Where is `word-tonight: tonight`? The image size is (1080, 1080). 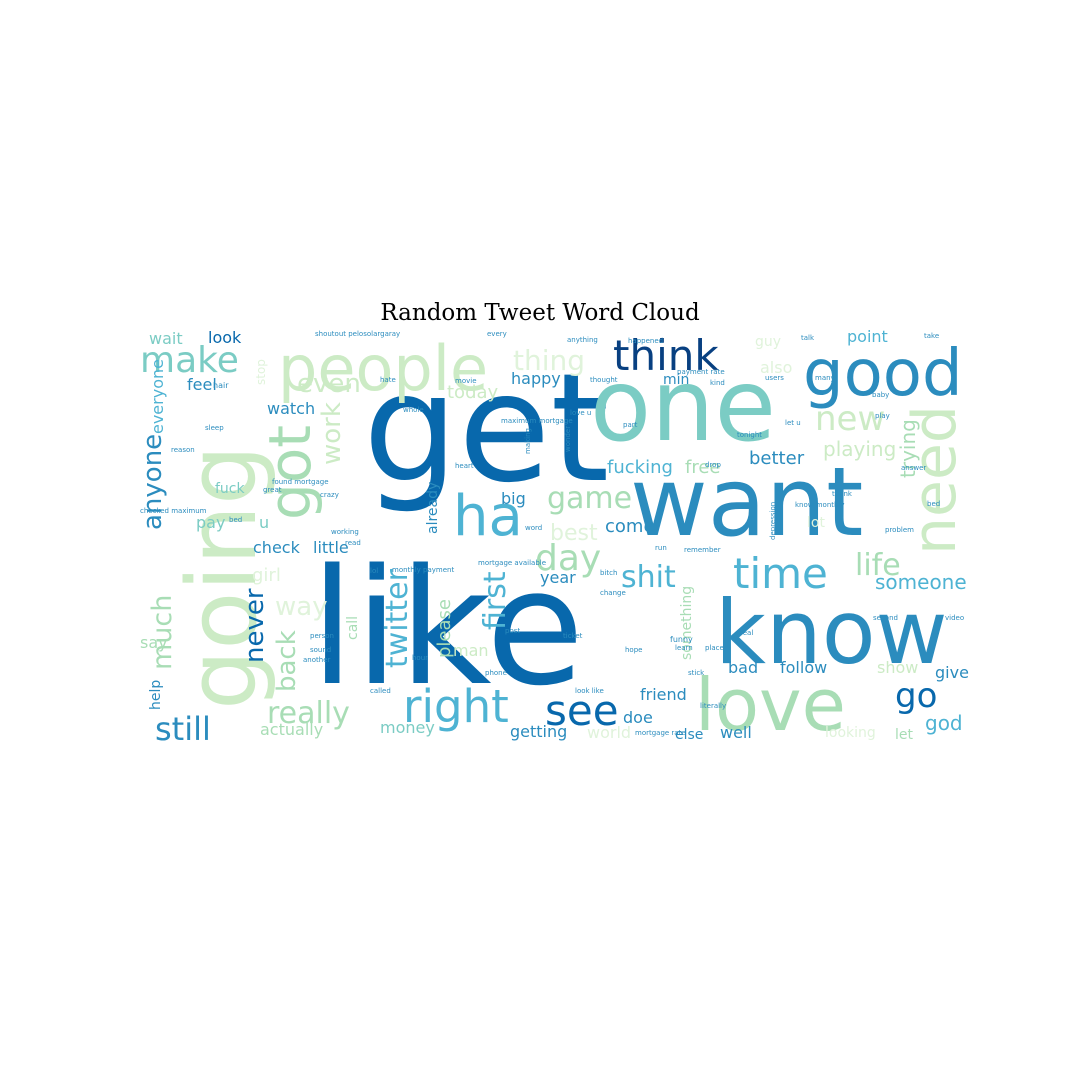
word-tonight: tonight is located at coordinates (749, 435).